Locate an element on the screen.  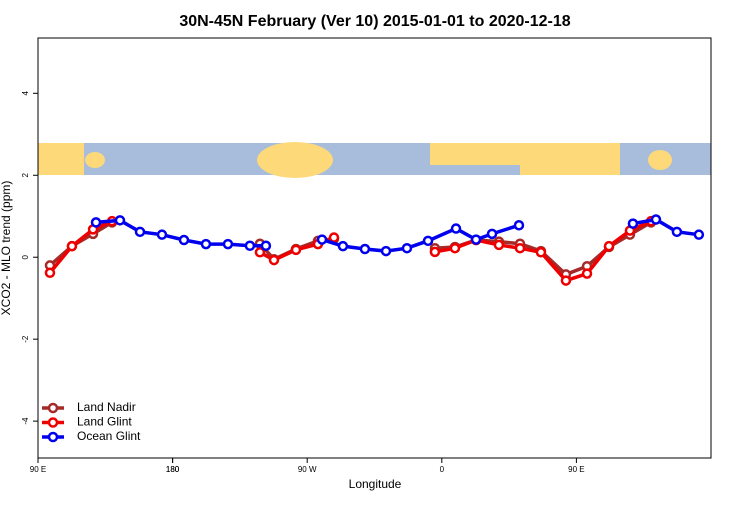
legend-label: Land Glint is located at coordinates (104, 422).